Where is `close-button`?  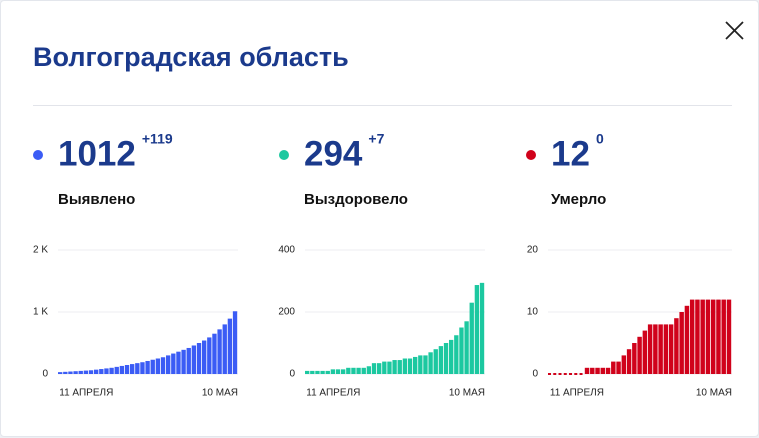
close-button is located at coordinates (734, 30).